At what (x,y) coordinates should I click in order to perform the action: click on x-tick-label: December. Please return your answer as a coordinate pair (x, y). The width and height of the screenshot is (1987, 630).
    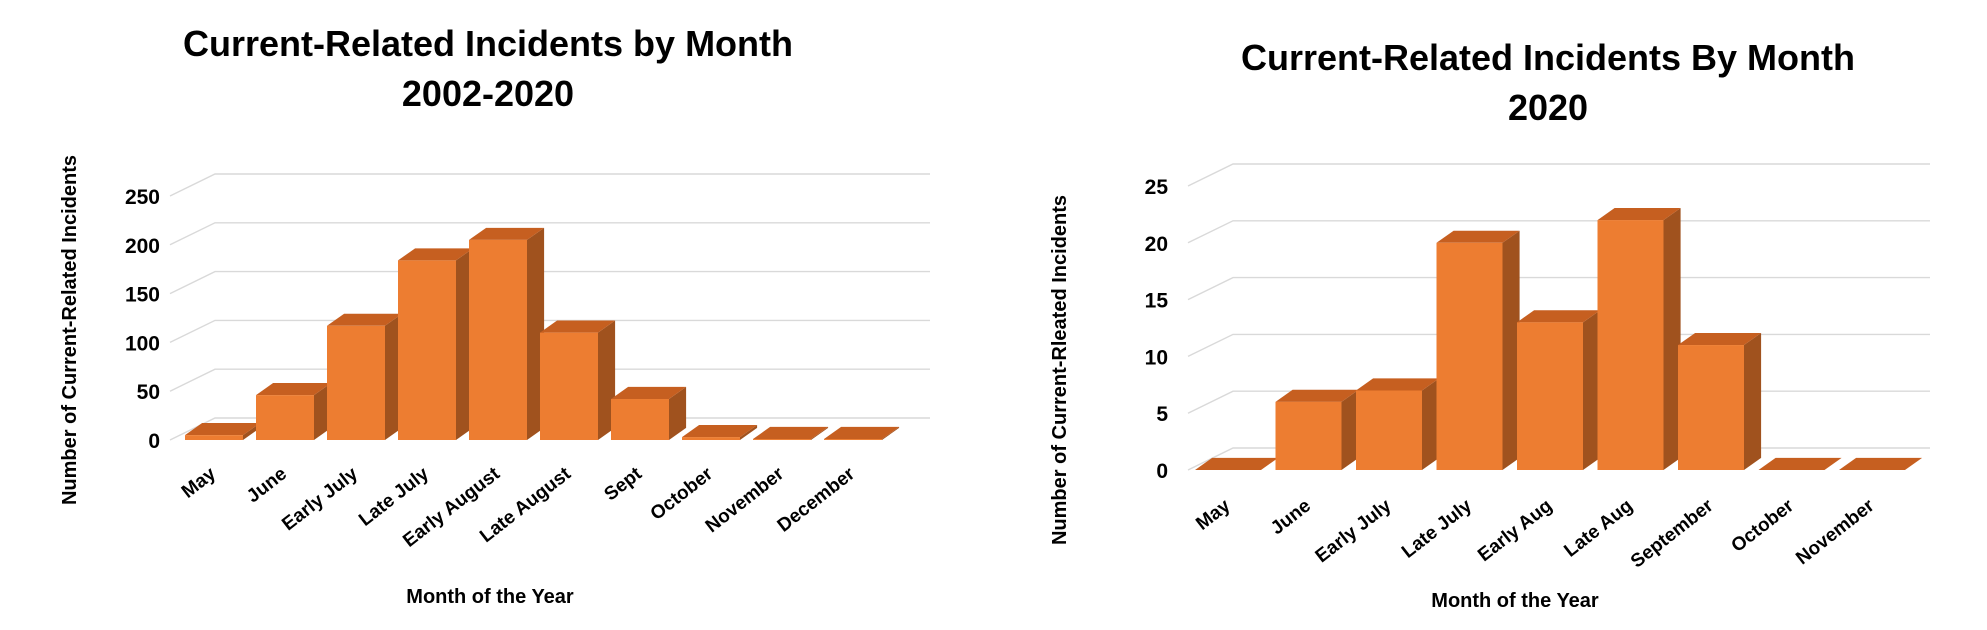
    Looking at the image, I should click on (817, 499).